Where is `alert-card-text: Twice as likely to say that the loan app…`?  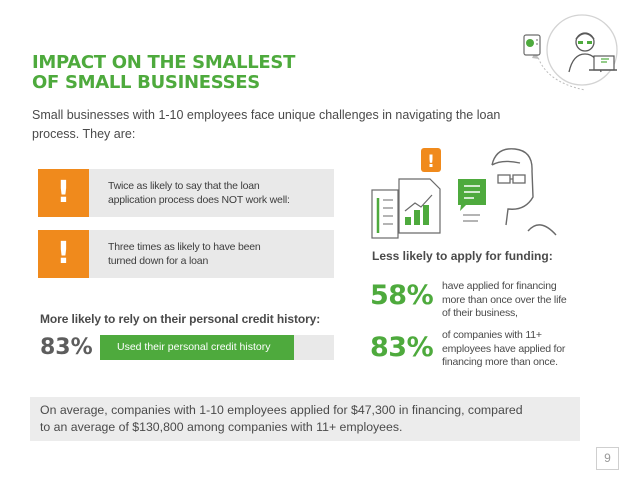
alert-card-text: Twice as likely to say that the loan app… is located at coordinates (215, 193).